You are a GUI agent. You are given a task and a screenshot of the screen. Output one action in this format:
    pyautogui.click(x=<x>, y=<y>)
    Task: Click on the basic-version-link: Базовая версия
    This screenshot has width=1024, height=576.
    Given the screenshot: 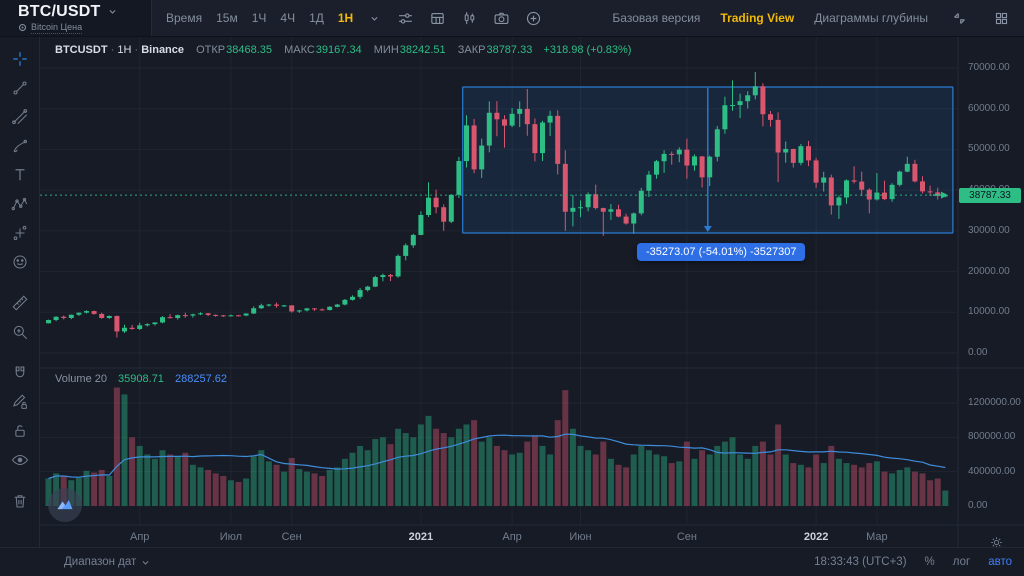 What is the action you would take?
    pyautogui.click(x=656, y=18)
    